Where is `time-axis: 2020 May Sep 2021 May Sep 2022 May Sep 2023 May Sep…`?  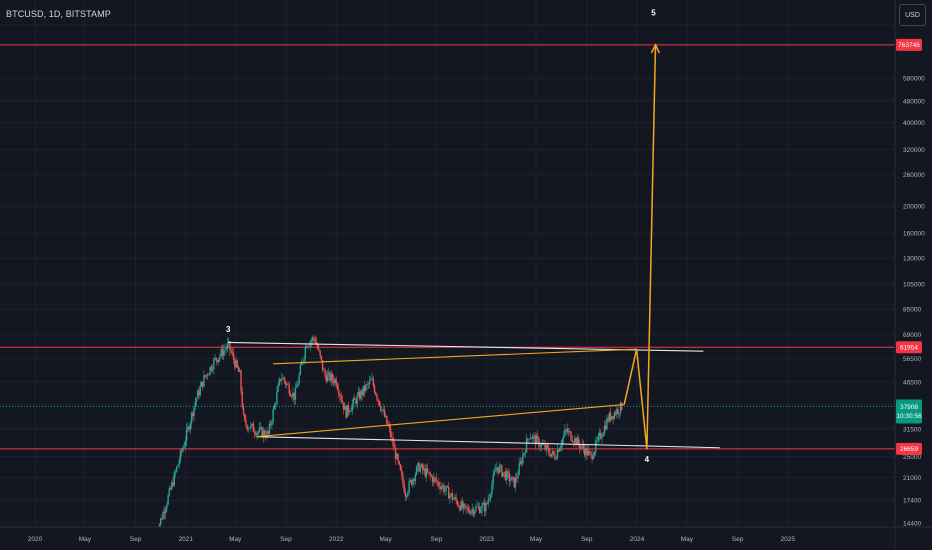 time-axis: 2020 May Sep 2021 May Sep 2022 May Sep 2023 May Sep… is located at coordinates (466, 538).